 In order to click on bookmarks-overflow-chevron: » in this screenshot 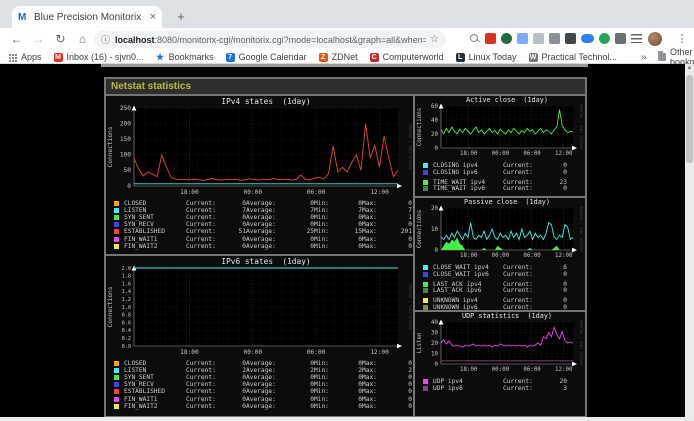, I will do `click(643, 57)`.